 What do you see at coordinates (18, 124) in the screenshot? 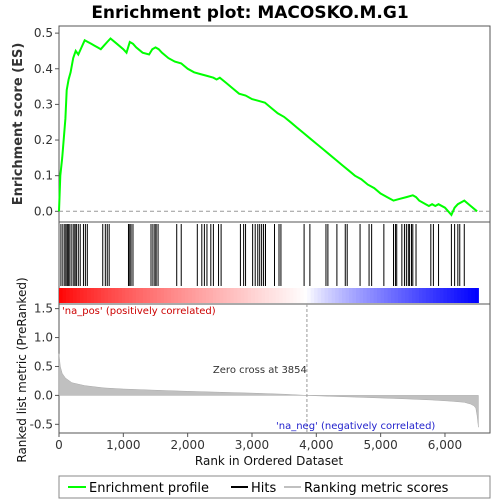
I see `es-y-label: Enrichment score (ES)` at bounding box center [18, 124].